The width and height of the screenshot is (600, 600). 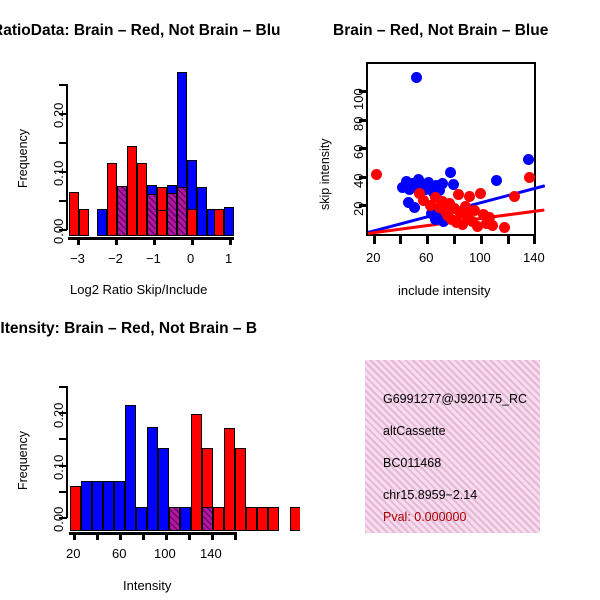 I want to click on annotation-line-locus: chr15.8959−2.14, so click(x=430, y=495).